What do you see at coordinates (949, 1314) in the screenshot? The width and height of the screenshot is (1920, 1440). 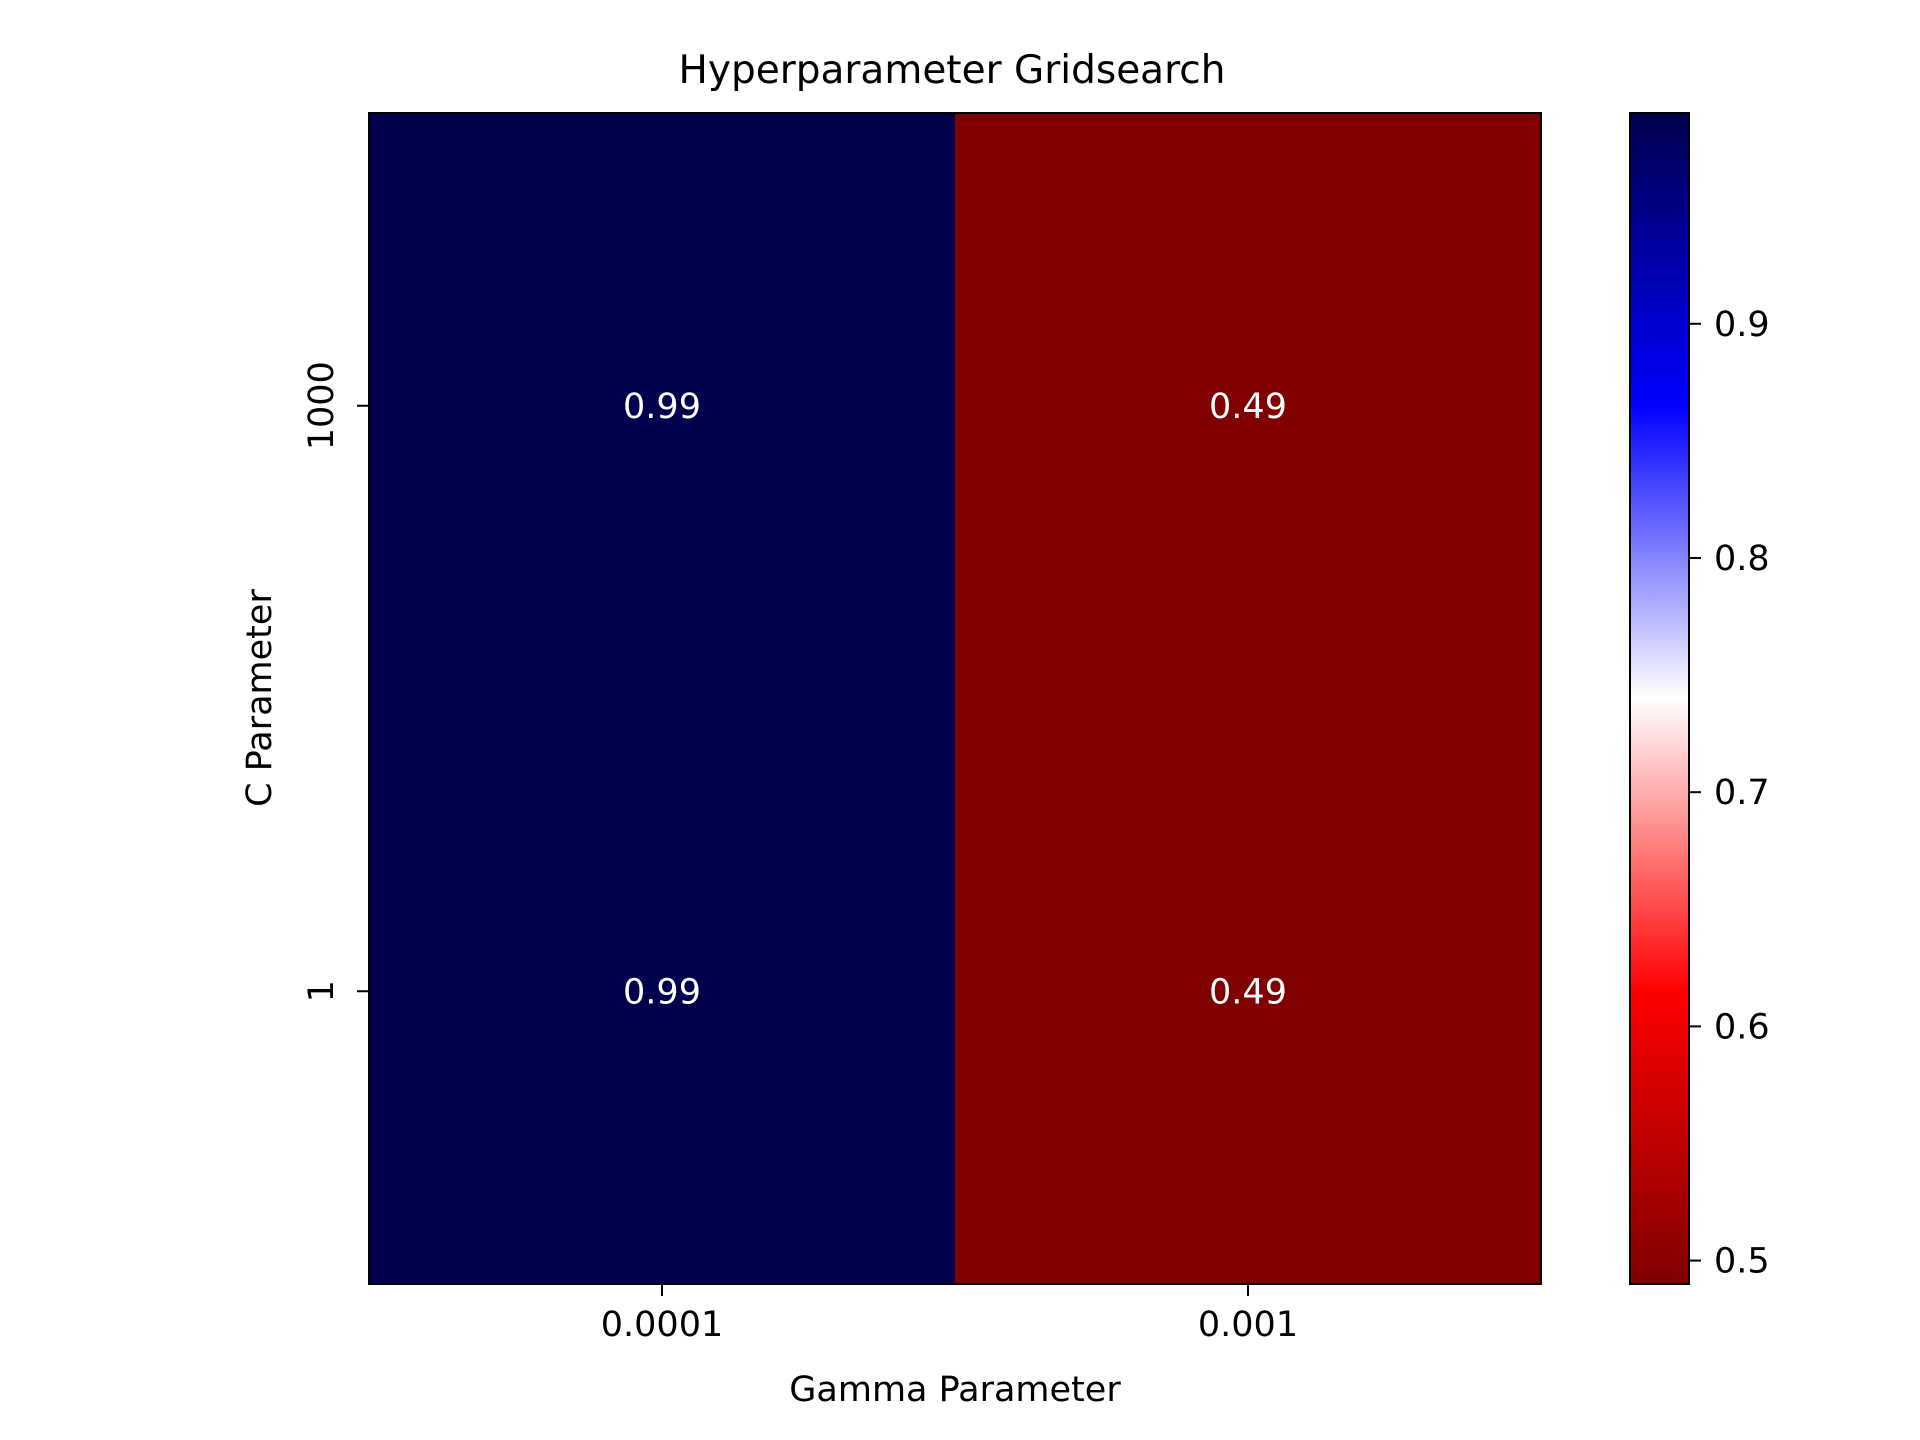 I see `x-axis-ticks: 0.0001 0.001` at bounding box center [949, 1314].